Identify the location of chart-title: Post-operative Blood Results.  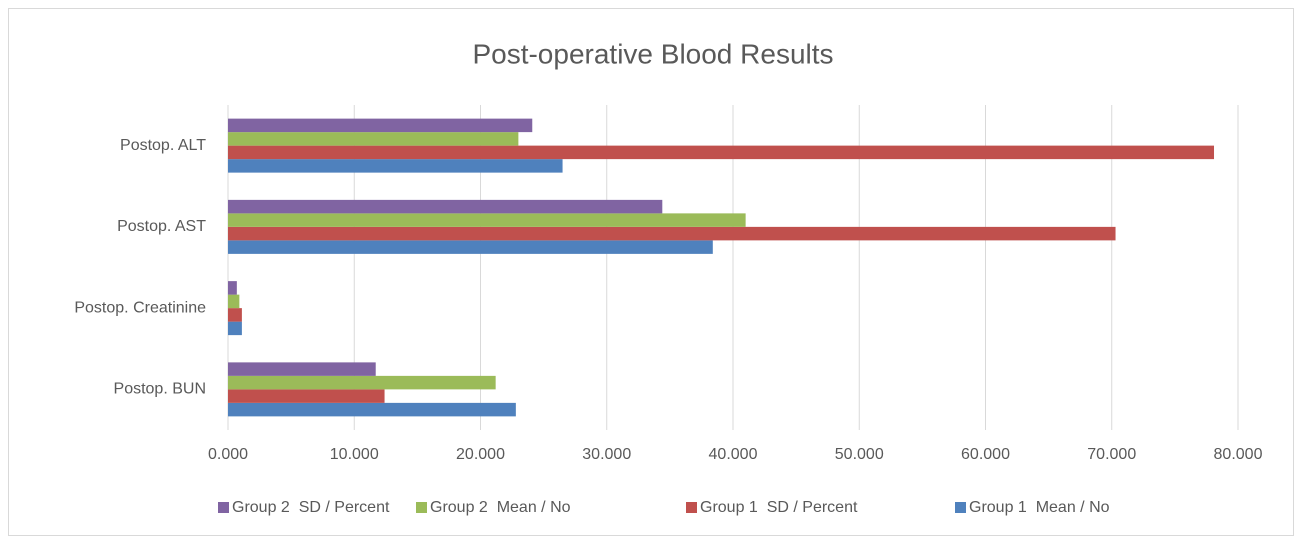
(652, 53).